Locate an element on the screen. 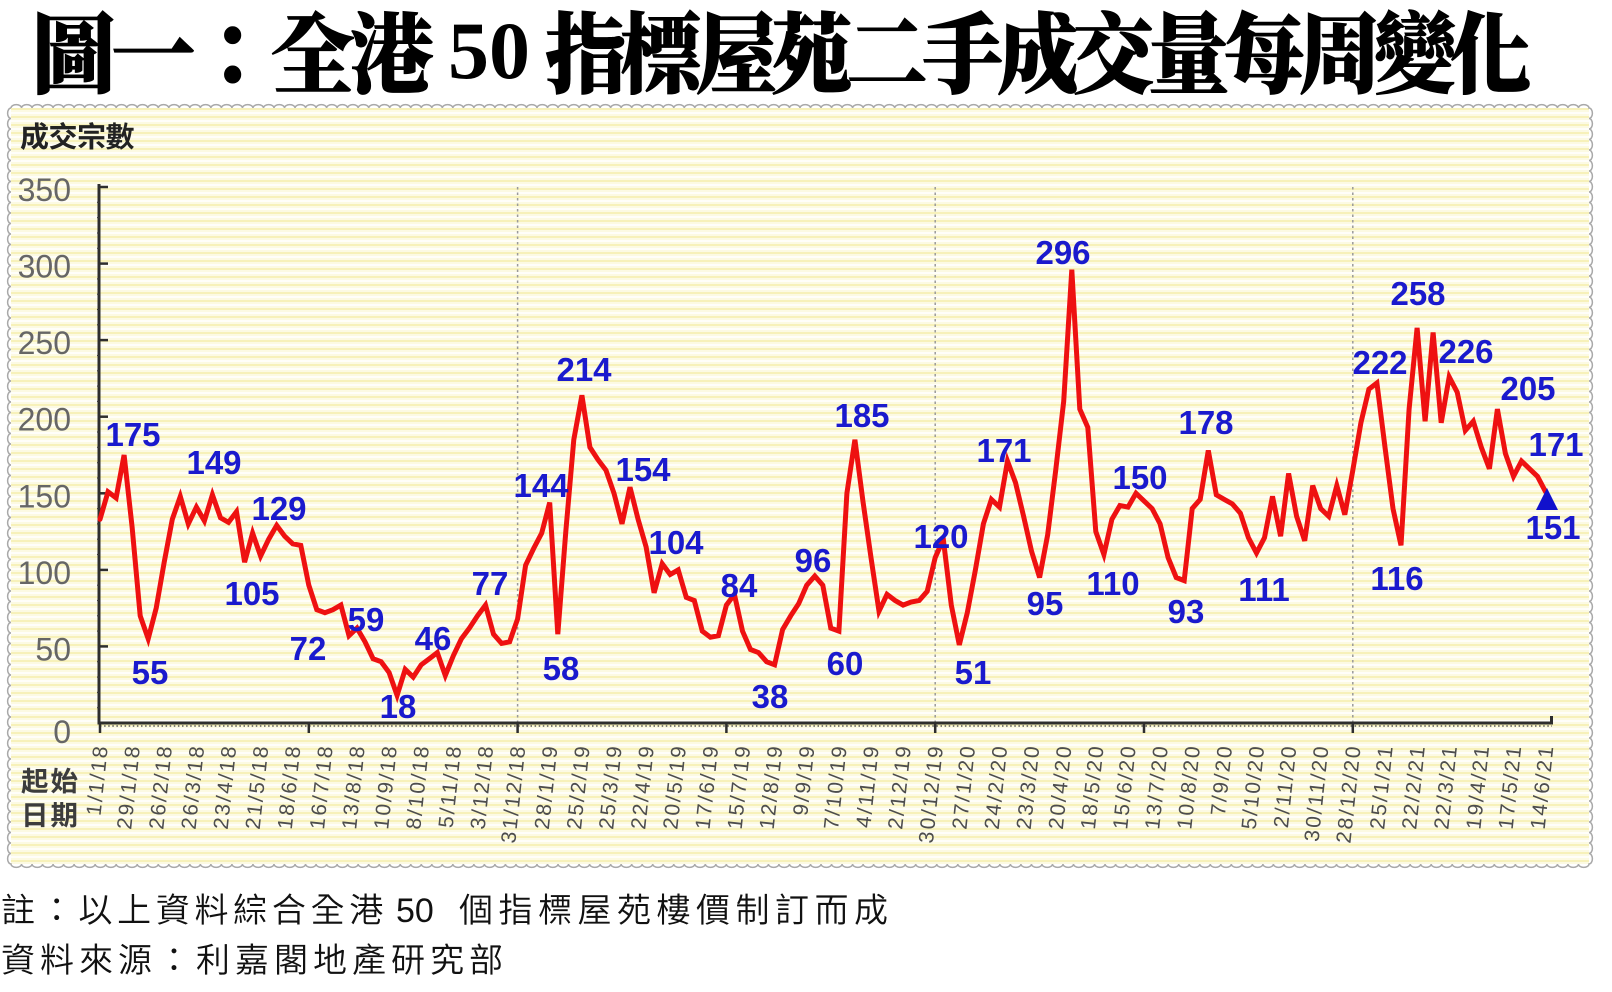  svg-text: 51 is located at coordinates (973, 672).